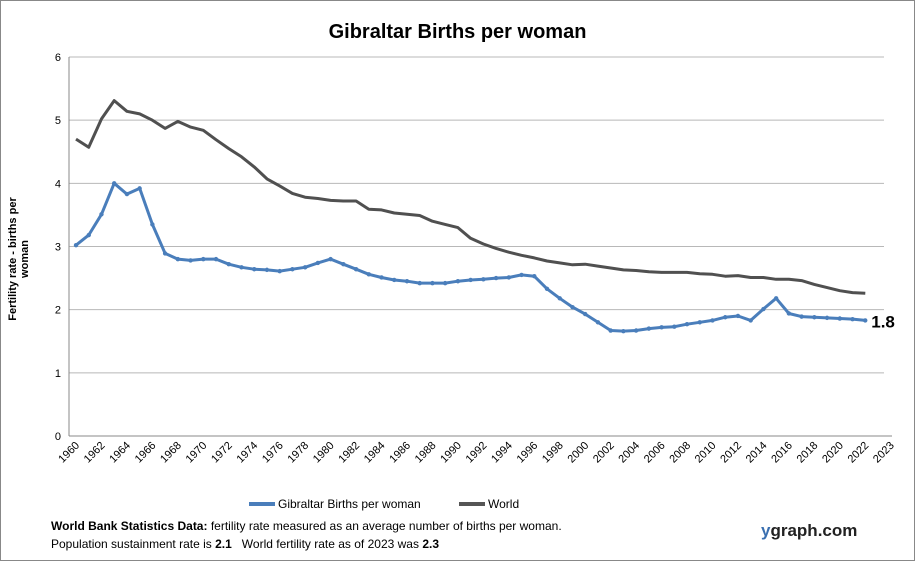 The height and width of the screenshot is (561, 915). What do you see at coordinates (629, 453) in the screenshot?
I see `x-tick-label: 2004` at bounding box center [629, 453].